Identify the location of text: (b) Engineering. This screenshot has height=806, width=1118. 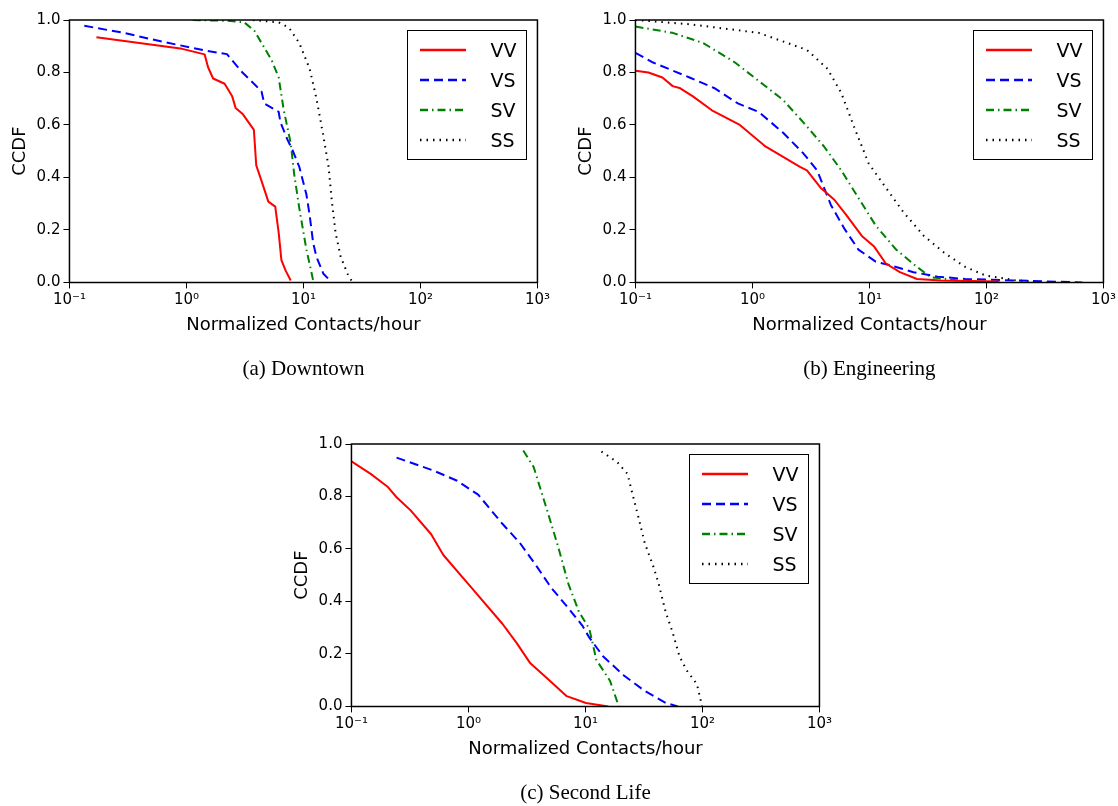
(869, 368).